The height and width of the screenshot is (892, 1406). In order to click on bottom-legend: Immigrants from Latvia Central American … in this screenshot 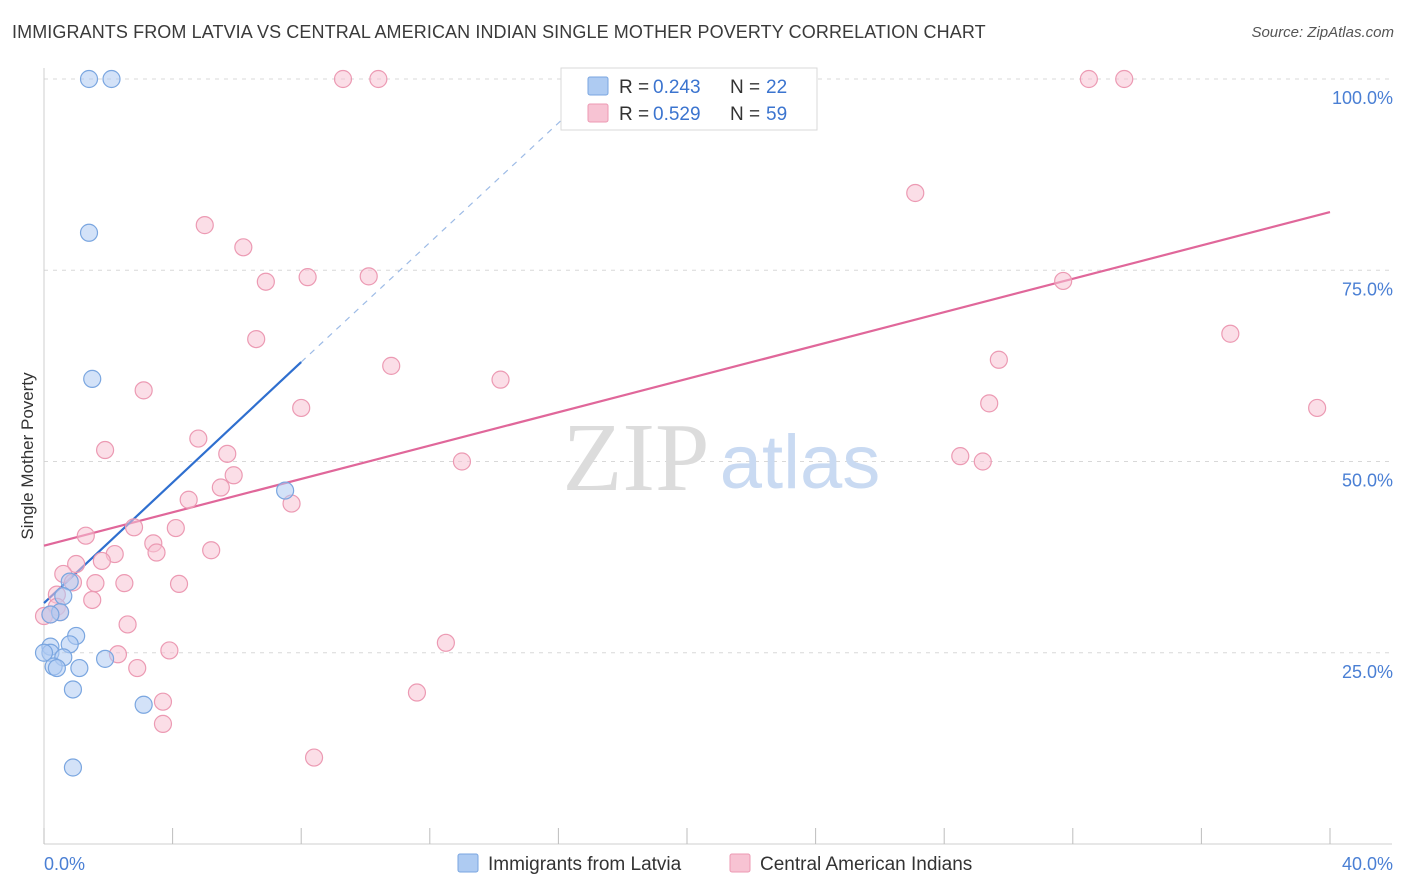, I will do `click(714, 864)`.